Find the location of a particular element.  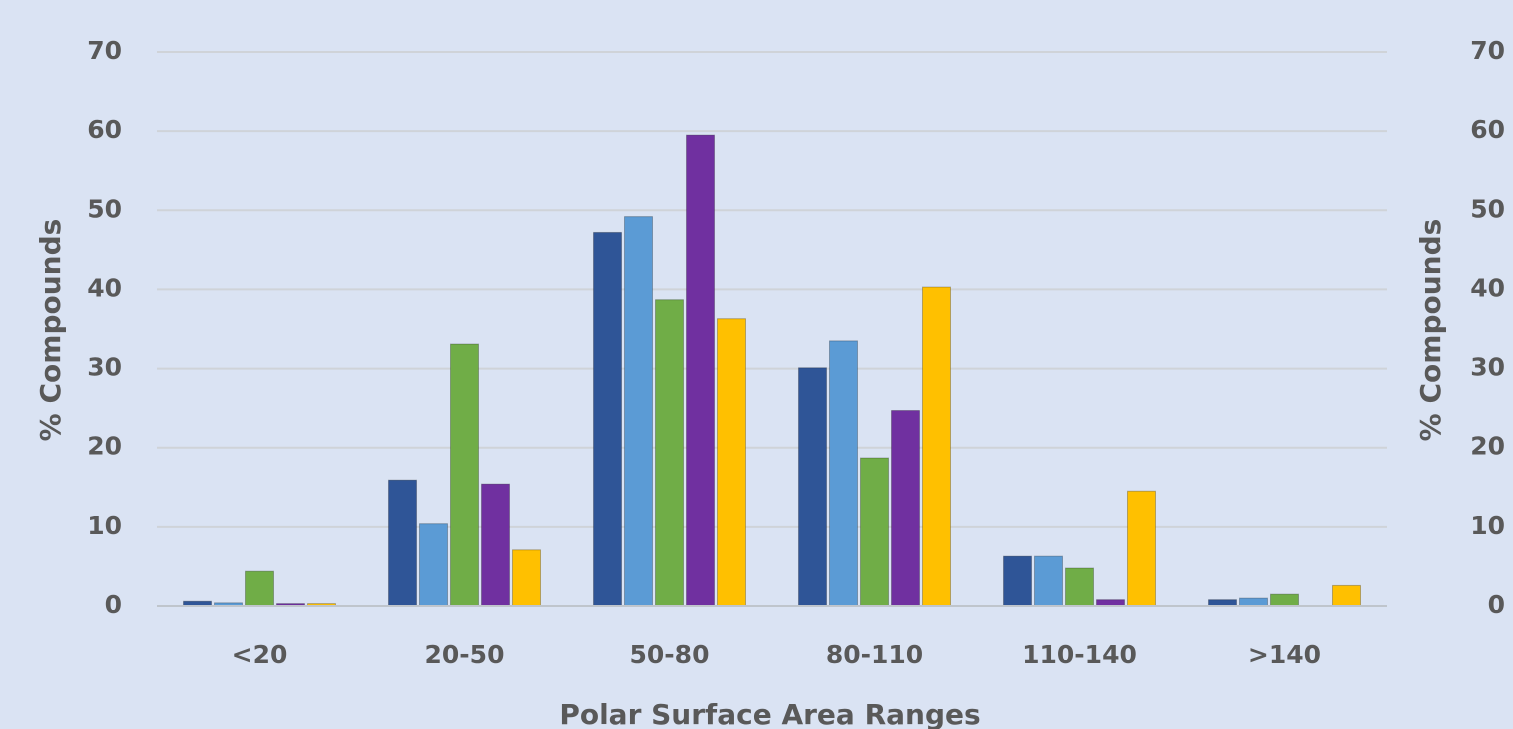

y2-tick-label: 20 is located at coordinates (1487, 446).